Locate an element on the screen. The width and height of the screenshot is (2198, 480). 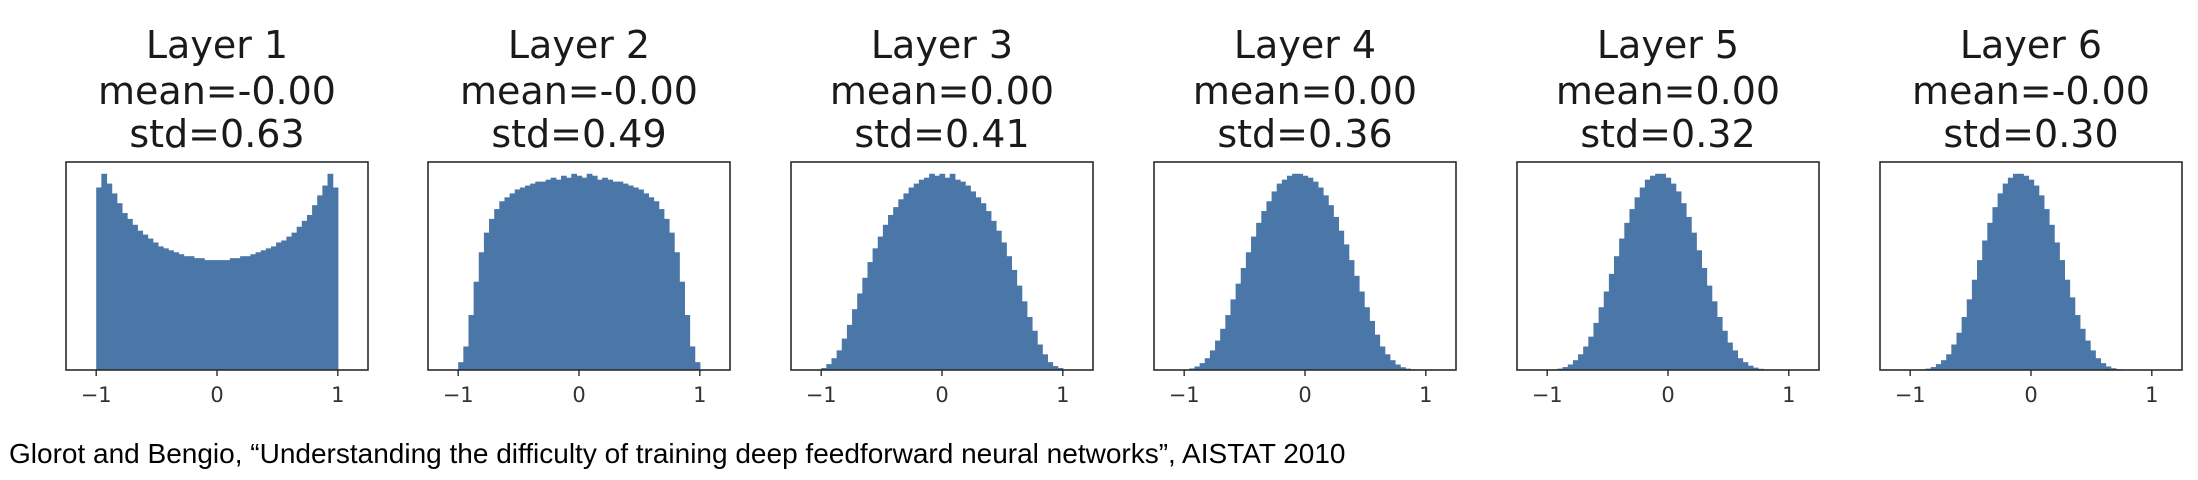
panel-title: Layer 3 is located at coordinates (942, 45).